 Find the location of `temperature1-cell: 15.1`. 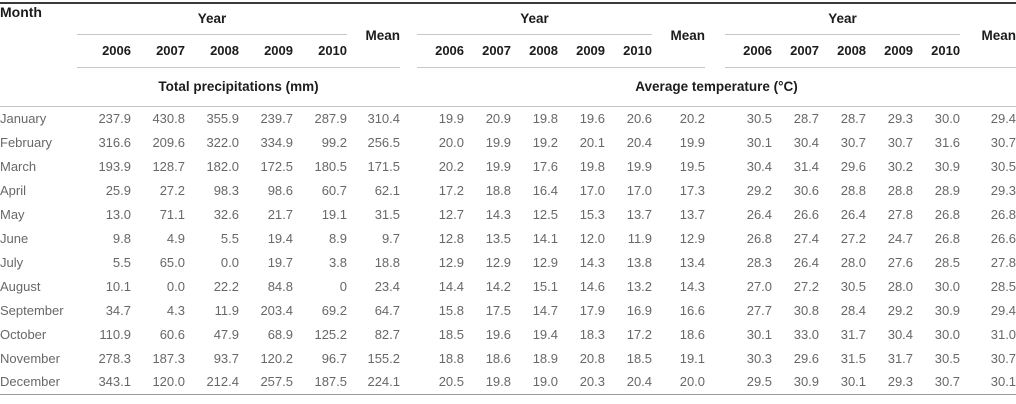

temperature1-cell: 15.1 is located at coordinates (545, 286).